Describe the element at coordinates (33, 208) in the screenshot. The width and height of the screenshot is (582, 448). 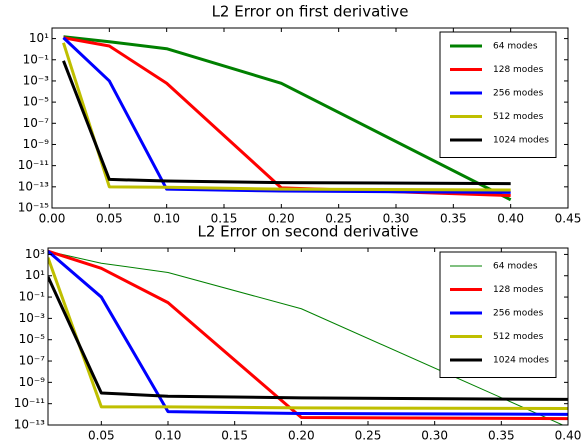
I see `y-tick-label: 10⁻¹⁵` at that location.